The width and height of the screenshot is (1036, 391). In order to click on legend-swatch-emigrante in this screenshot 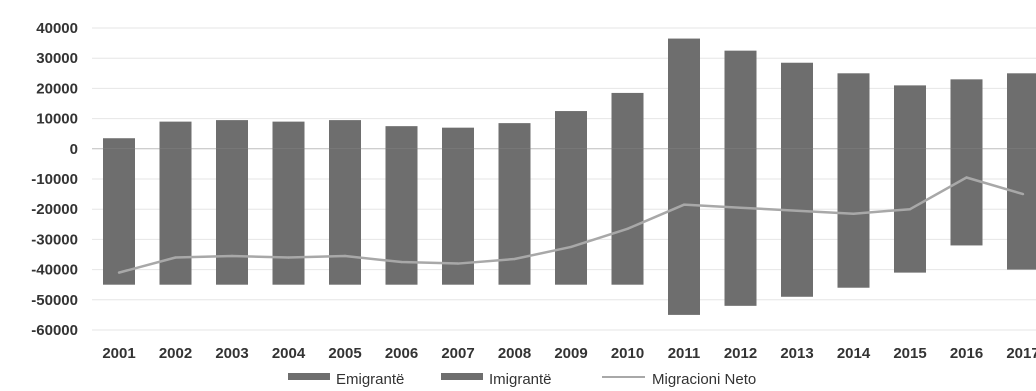, I will do `click(309, 376)`.